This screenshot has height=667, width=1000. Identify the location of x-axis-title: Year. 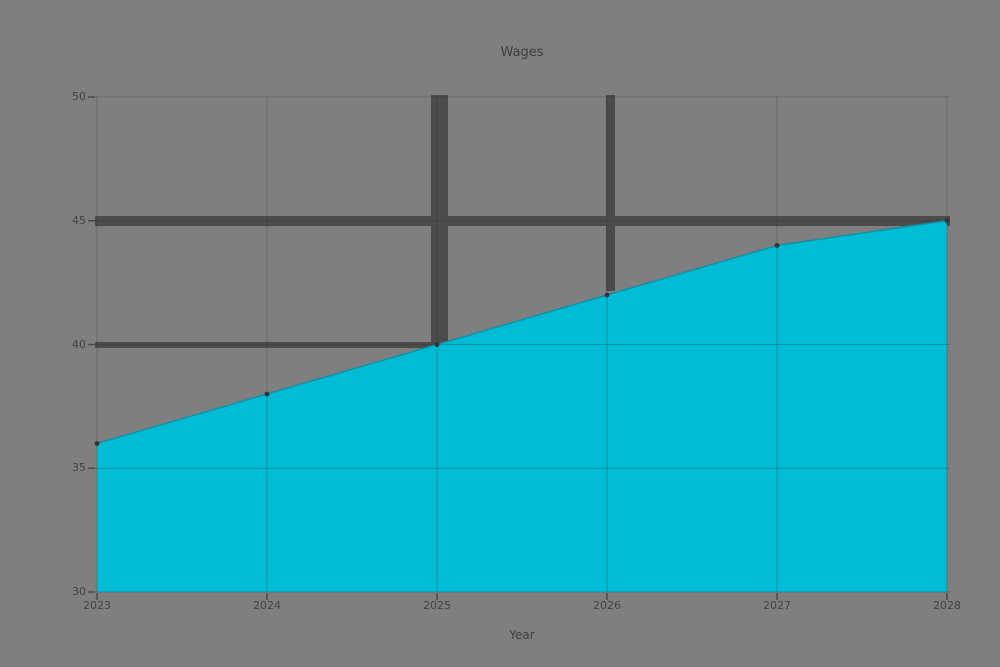
(522, 635).